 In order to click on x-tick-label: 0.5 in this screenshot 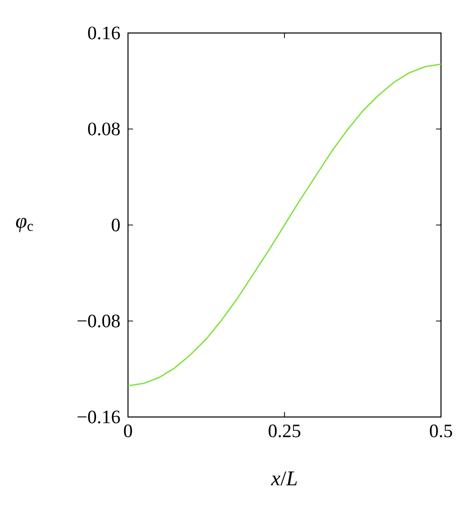, I will do `click(441, 431)`.